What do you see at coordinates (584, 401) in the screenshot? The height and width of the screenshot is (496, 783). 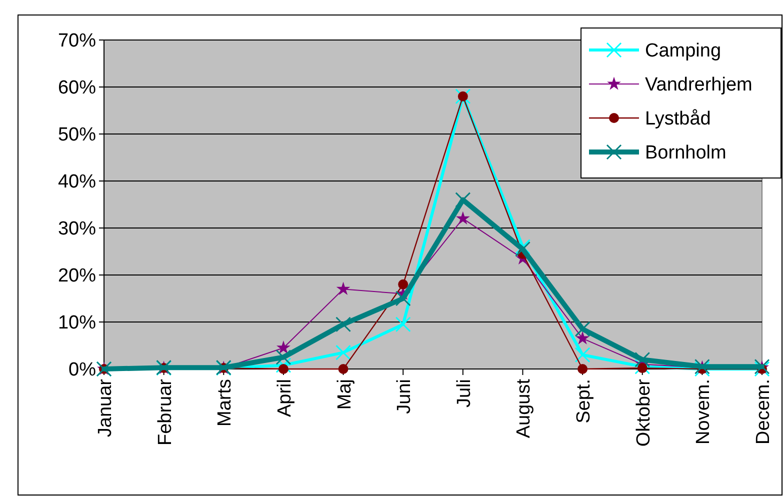 I see `x-tick-label: Sept.` at bounding box center [584, 401].